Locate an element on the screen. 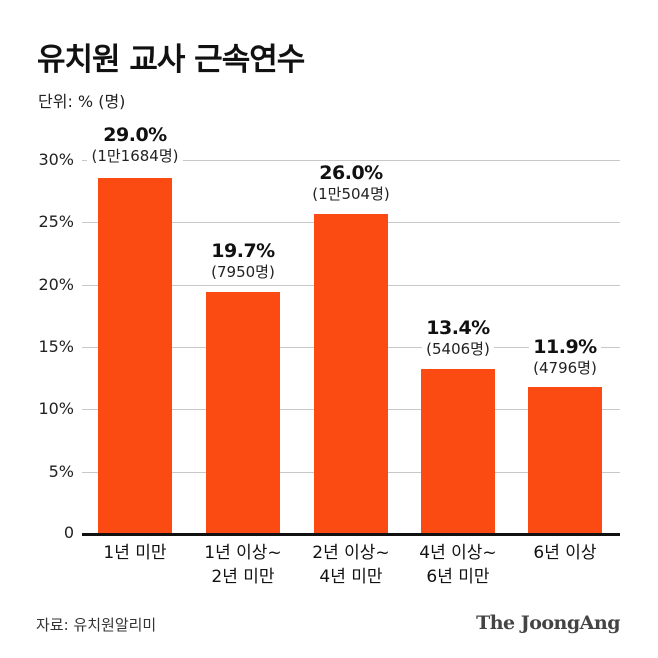 This screenshot has height=658, width=658. brand-logo: The JoongAng is located at coordinates (548, 623).